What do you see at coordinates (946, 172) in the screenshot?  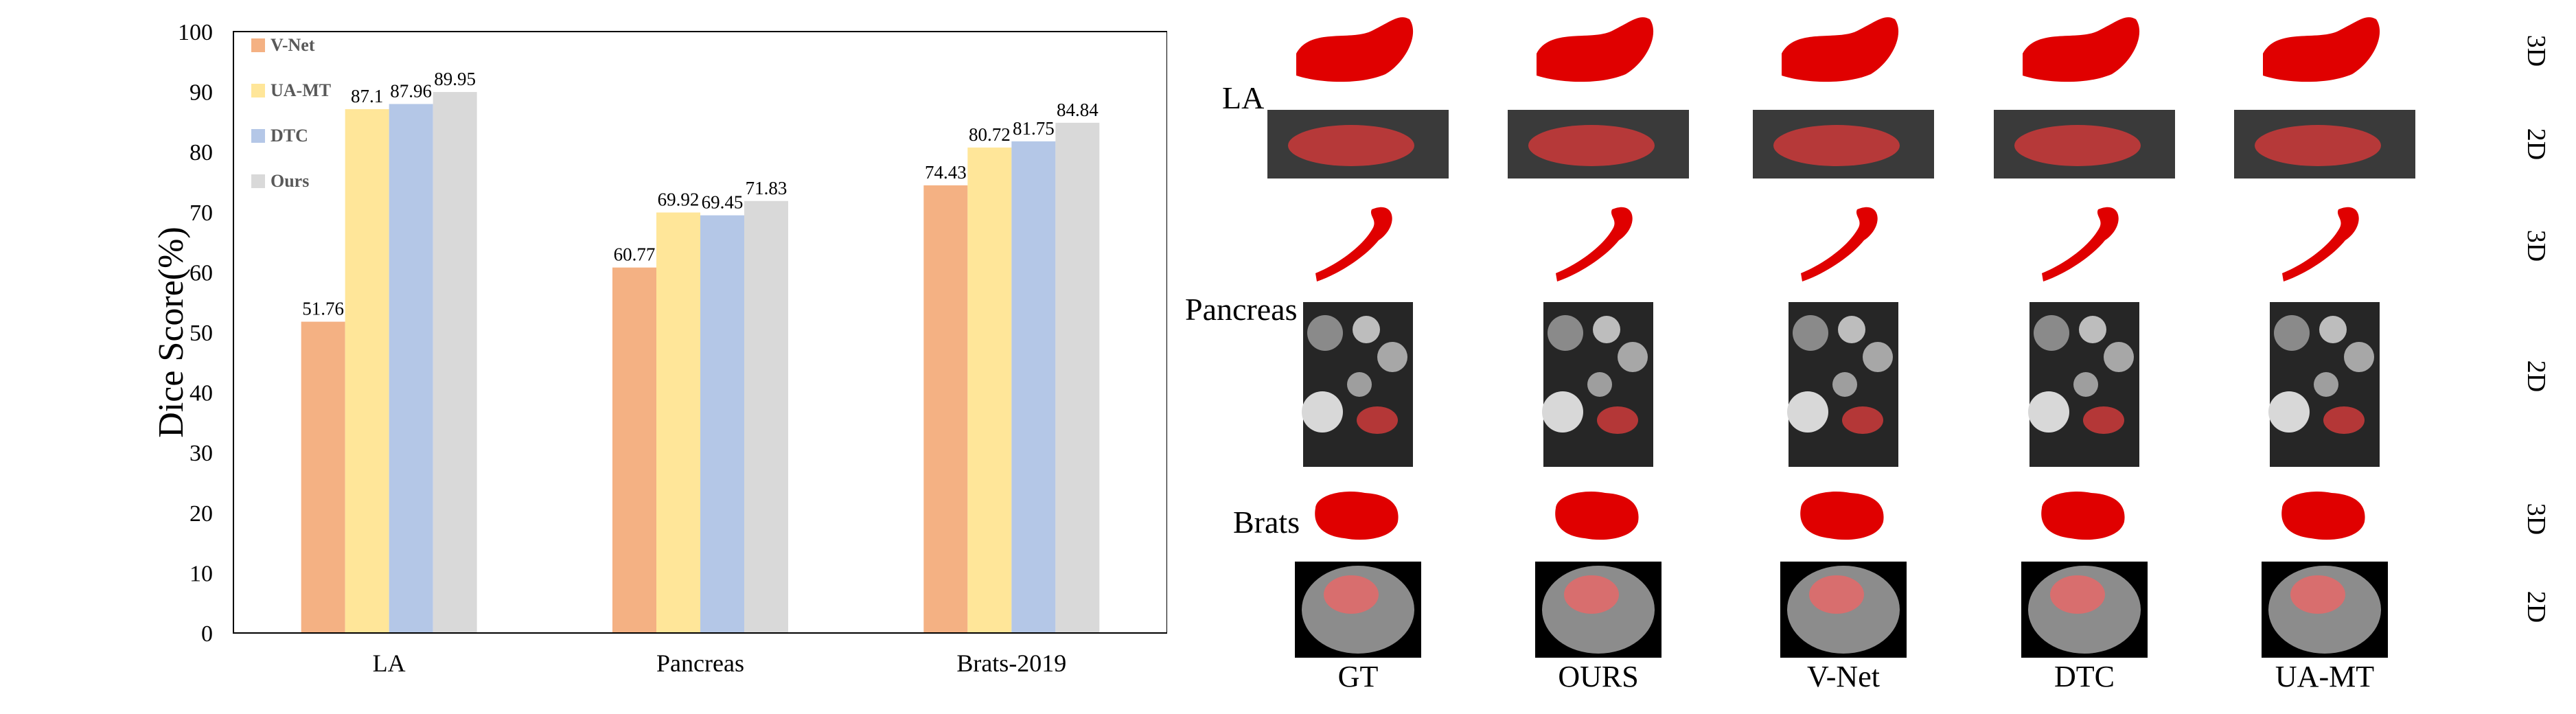 I see `data-label: 74.43` at bounding box center [946, 172].